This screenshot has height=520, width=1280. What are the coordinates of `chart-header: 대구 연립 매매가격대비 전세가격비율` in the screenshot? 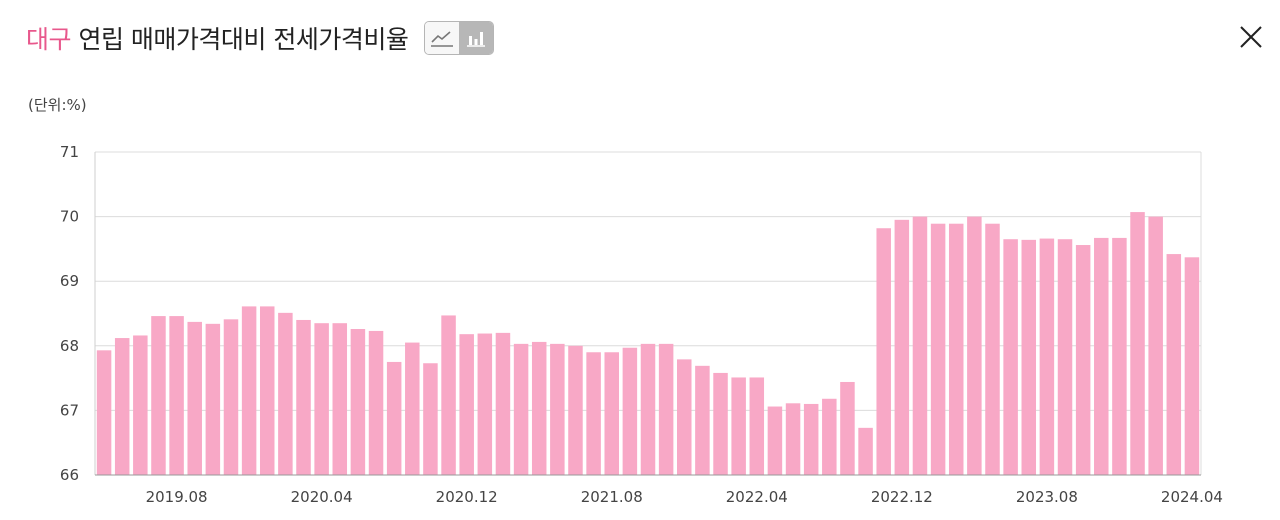 It's located at (260, 38).